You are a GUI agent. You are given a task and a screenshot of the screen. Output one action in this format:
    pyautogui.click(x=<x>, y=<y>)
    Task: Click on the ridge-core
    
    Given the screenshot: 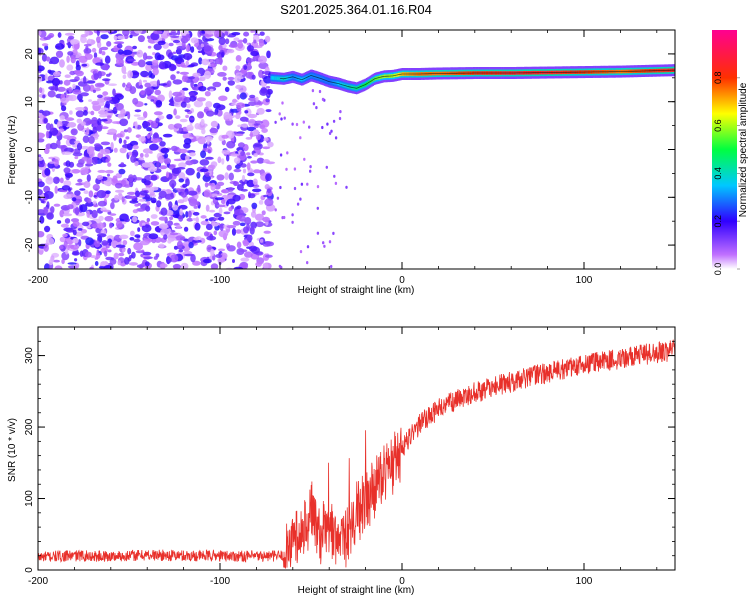 What is the action you would take?
    pyautogui.click(x=274, y=78)
    